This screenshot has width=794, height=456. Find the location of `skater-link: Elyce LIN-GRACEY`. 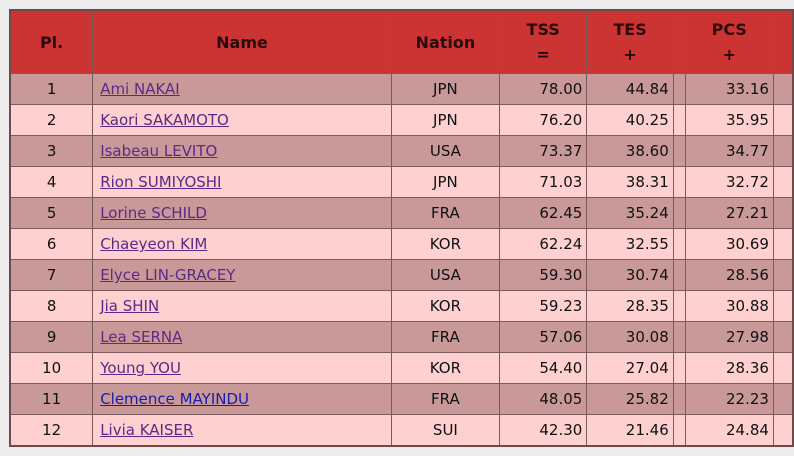

skater-link: Elyce LIN-GRACEY is located at coordinates (168, 275).